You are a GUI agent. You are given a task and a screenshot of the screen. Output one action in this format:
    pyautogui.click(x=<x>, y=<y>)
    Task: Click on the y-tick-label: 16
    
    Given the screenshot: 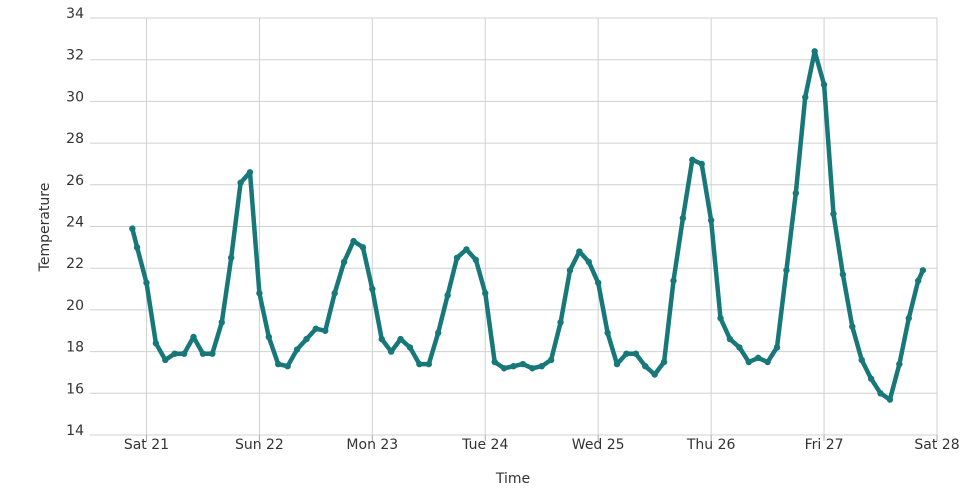 What is the action you would take?
    pyautogui.click(x=75, y=389)
    